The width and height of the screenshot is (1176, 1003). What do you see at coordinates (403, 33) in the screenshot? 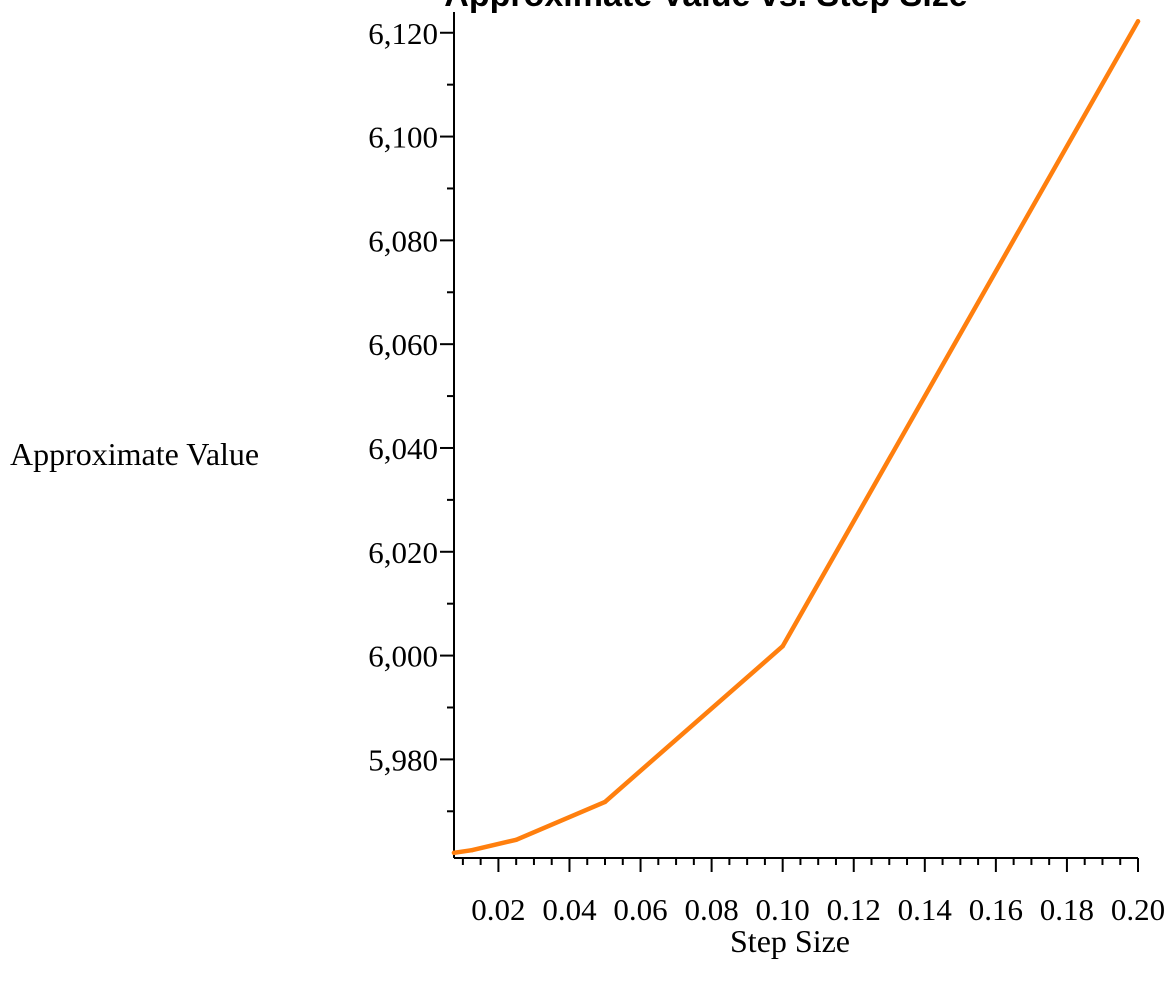
I see `y-tick-label: 6,120` at bounding box center [403, 33].